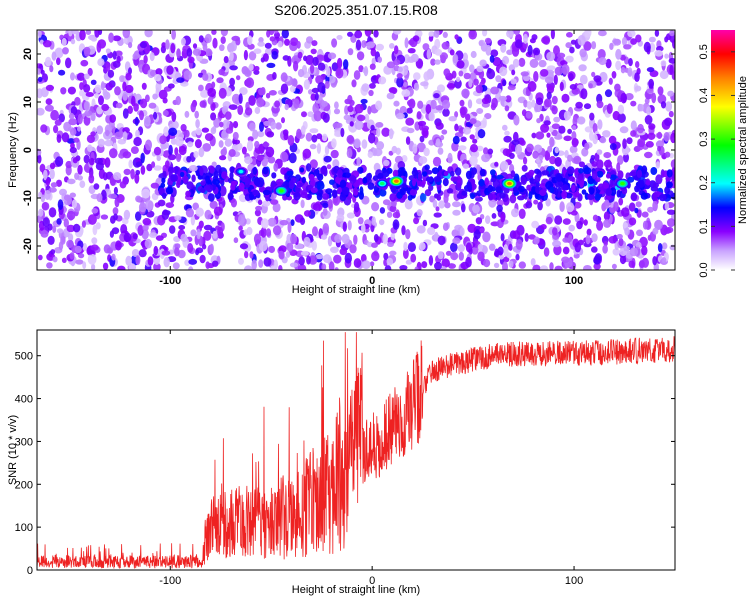 The width and height of the screenshot is (750, 600). I want to click on colorbar-tick-label: 0.2, so click(704, 182).